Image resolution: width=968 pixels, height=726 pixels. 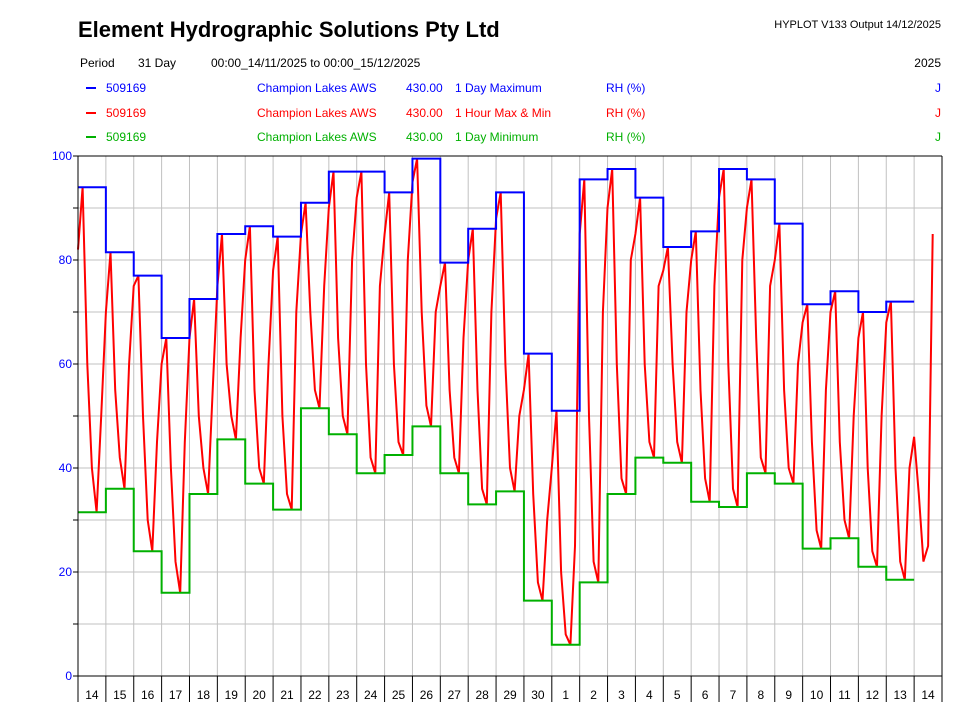 What do you see at coordinates (315, 695) in the screenshot?
I see `x-tick-label: 22` at bounding box center [315, 695].